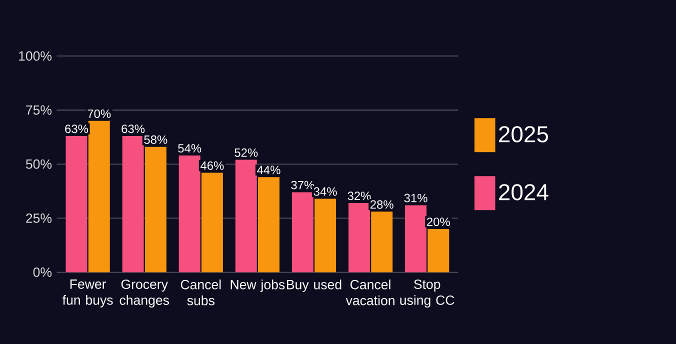 The height and width of the screenshot is (344, 676). Describe the element at coordinates (359, 196) in the screenshot. I see `data-label: 32%` at that location.